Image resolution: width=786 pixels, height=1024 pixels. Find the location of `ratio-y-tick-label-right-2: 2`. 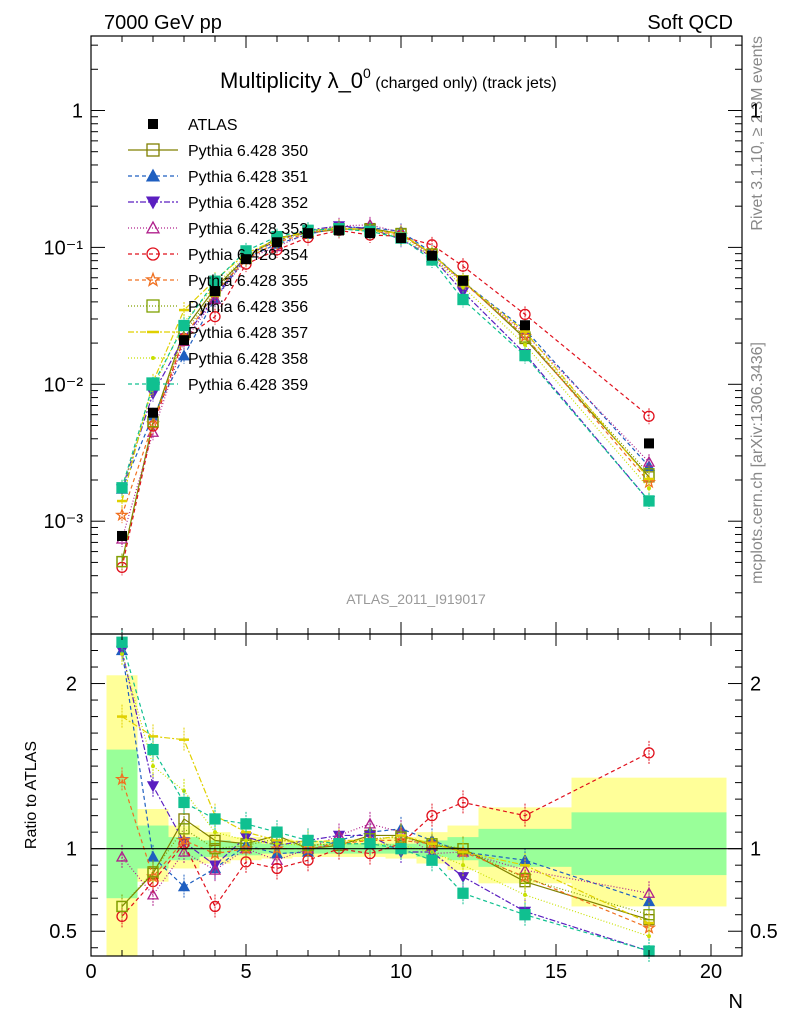

ratio-y-tick-label-right-2: 2 is located at coordinates (755, 685).